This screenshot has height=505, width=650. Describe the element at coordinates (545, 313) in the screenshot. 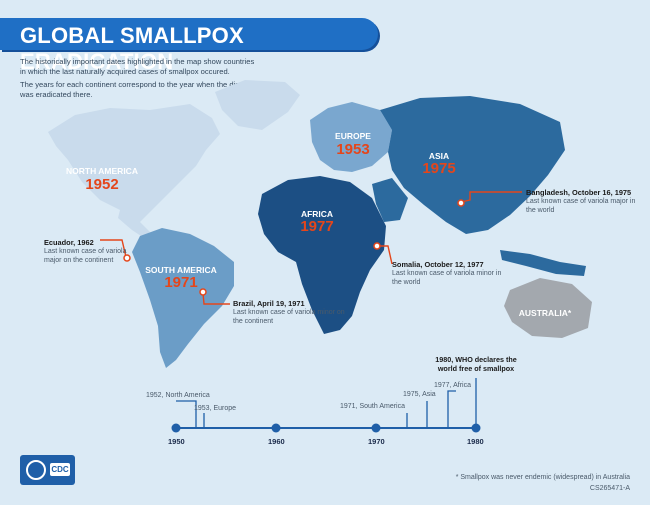

I see `australia-label: AUSTRALIA*` at that location.